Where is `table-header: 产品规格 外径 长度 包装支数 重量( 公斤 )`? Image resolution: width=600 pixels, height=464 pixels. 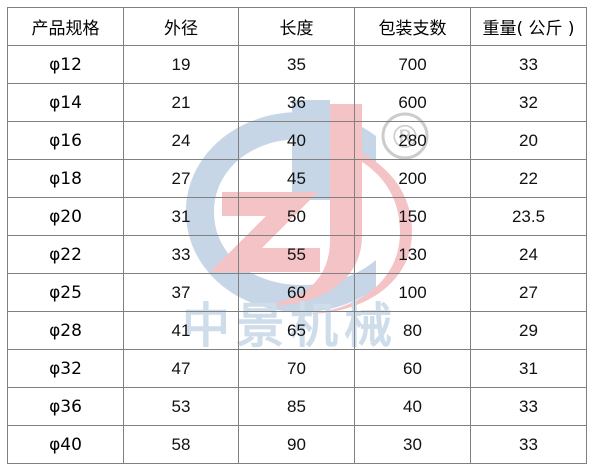
table-header: 产品规格 外径 长度 包装支数 重量( 公斤 ) is located at coordinates (297, 26).